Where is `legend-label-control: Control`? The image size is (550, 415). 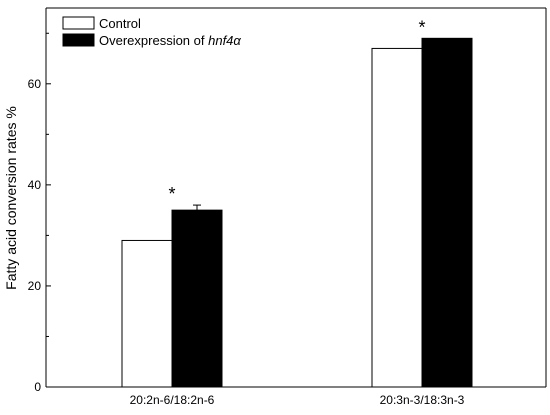
legend-label-control: Control is located at coordinates (120, 23).